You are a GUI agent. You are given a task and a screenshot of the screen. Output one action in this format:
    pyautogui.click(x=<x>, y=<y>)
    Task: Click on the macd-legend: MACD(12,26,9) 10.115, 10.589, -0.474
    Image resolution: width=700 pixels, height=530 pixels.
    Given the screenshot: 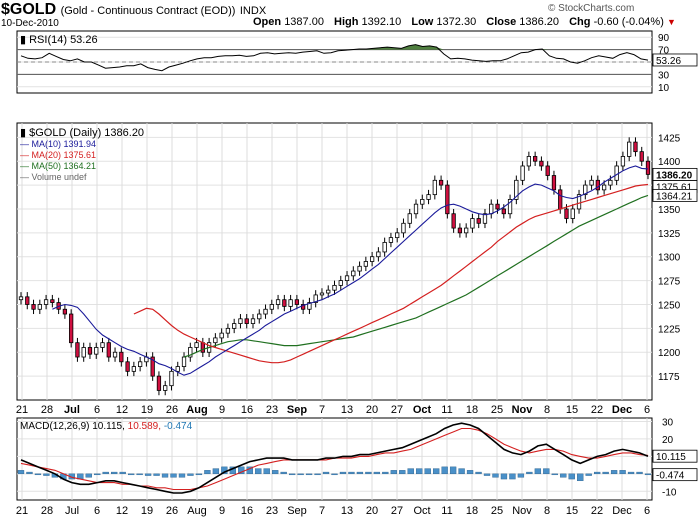 What is the action you would take?
    pyautogui.click(x=106, y=426)
    